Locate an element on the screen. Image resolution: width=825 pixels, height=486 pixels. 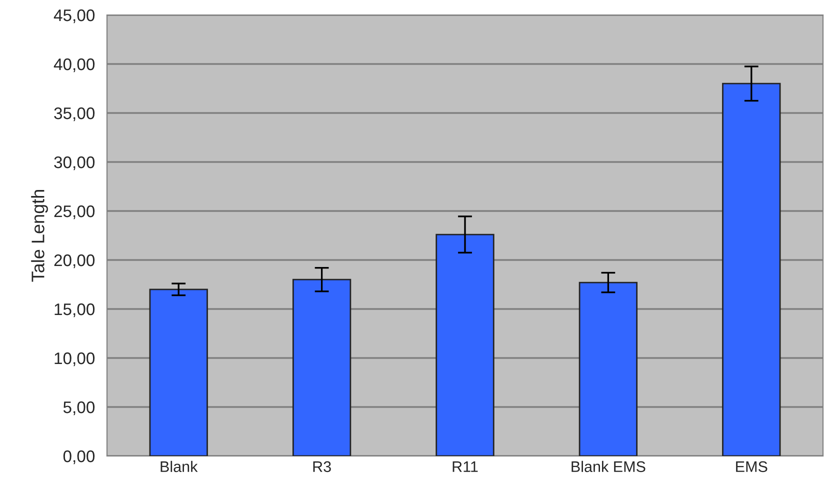
y-tick-label: 40,00 is located at coordinates (74, 65).